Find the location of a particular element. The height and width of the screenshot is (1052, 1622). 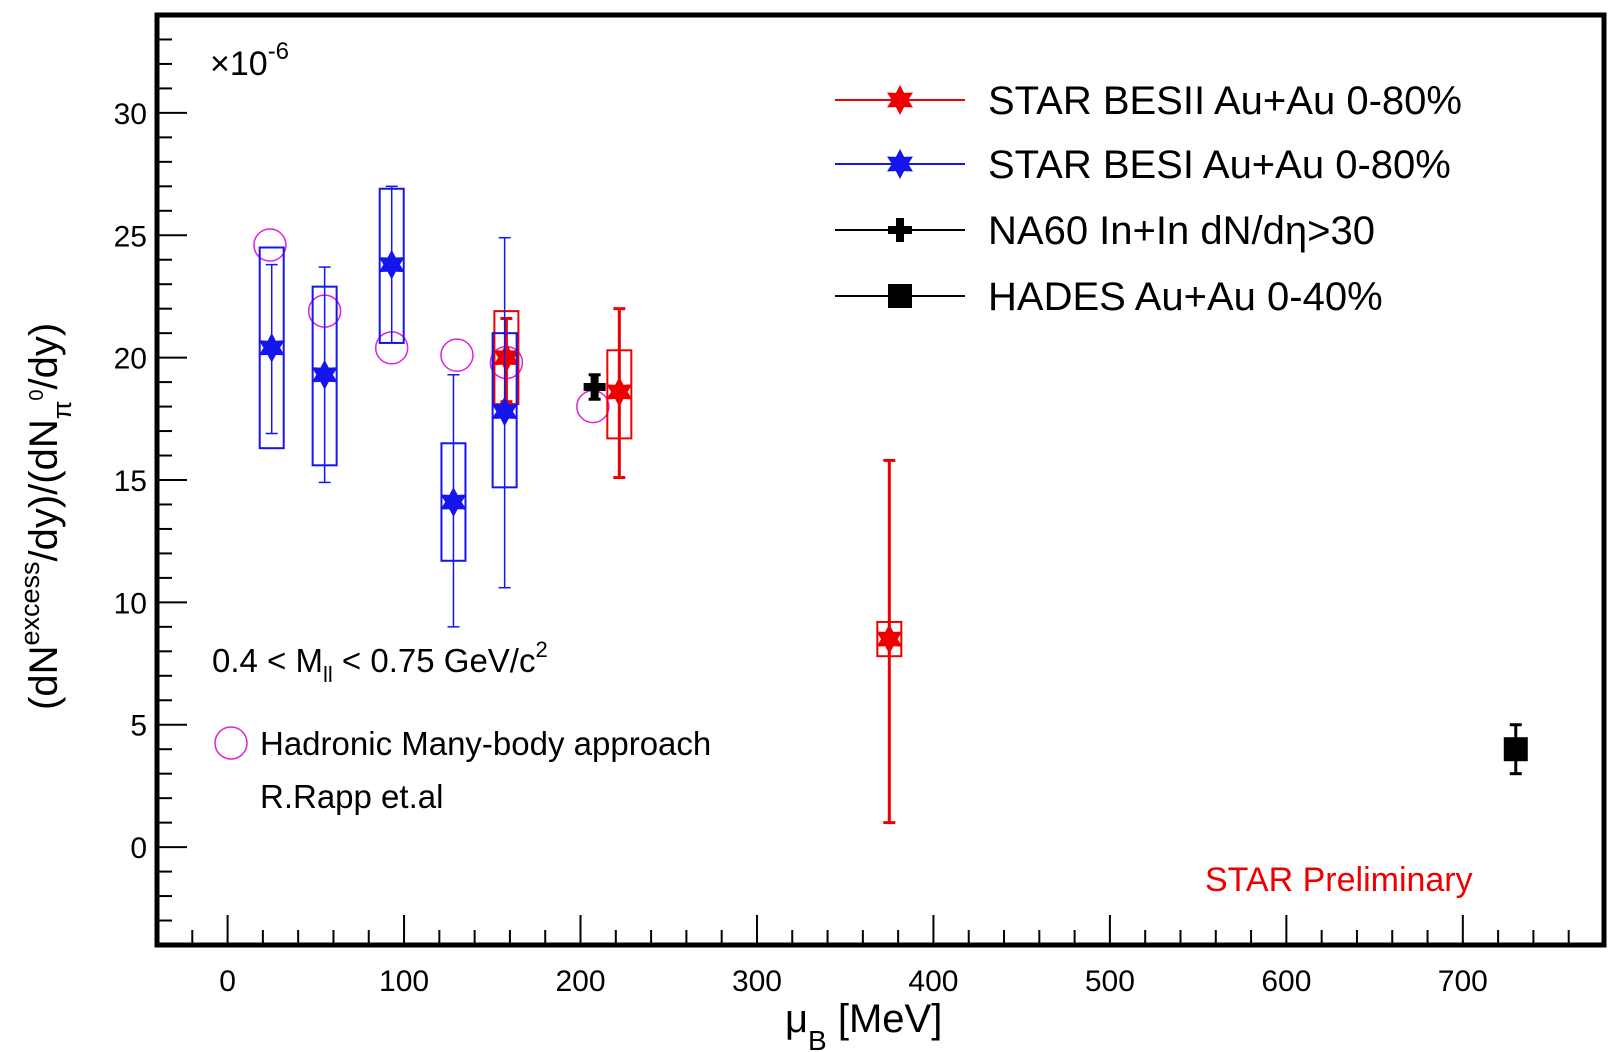

legend-label-besii: STAR BESII Au+Au 0-80% is located at coordinates (1225, 101).